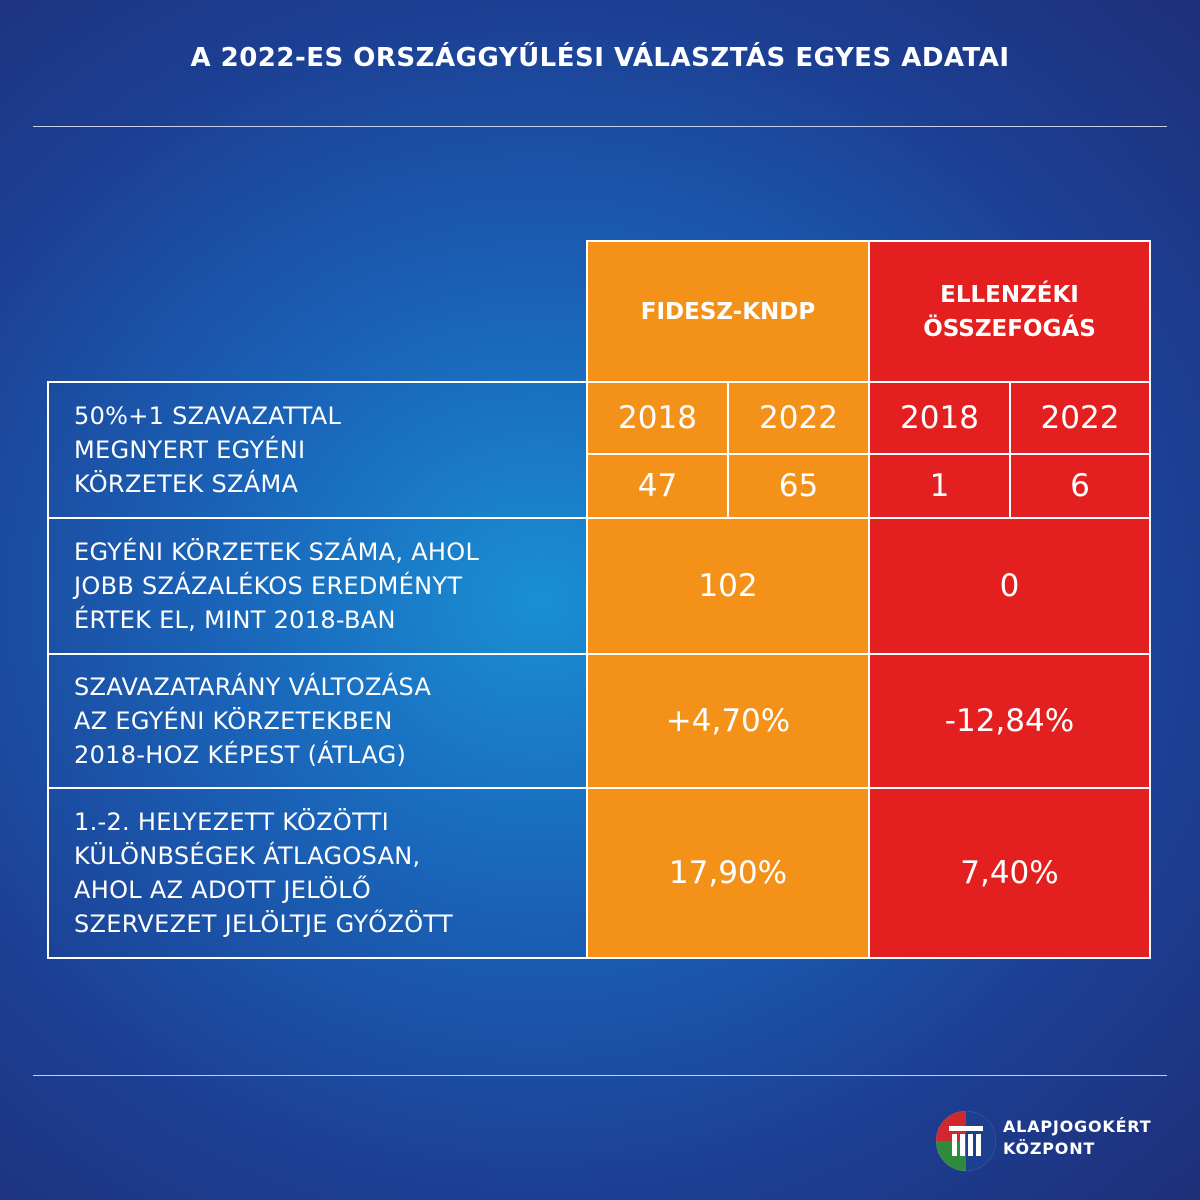 This screenshot has height=1200, width=1200. Describe the element at coordinates (186, 484) in the screenshot. I see `row1-label-line: KÖRZETEK SZÁMA` at that location.